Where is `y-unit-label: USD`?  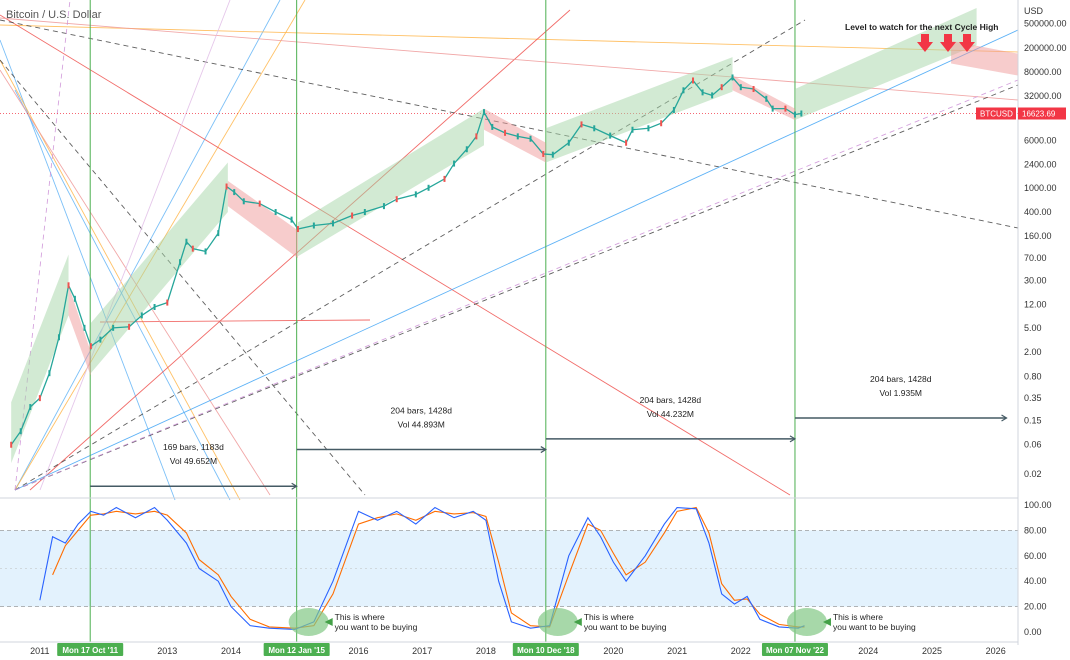
y-unit-label: USD is located at coordinates (1034, 11).